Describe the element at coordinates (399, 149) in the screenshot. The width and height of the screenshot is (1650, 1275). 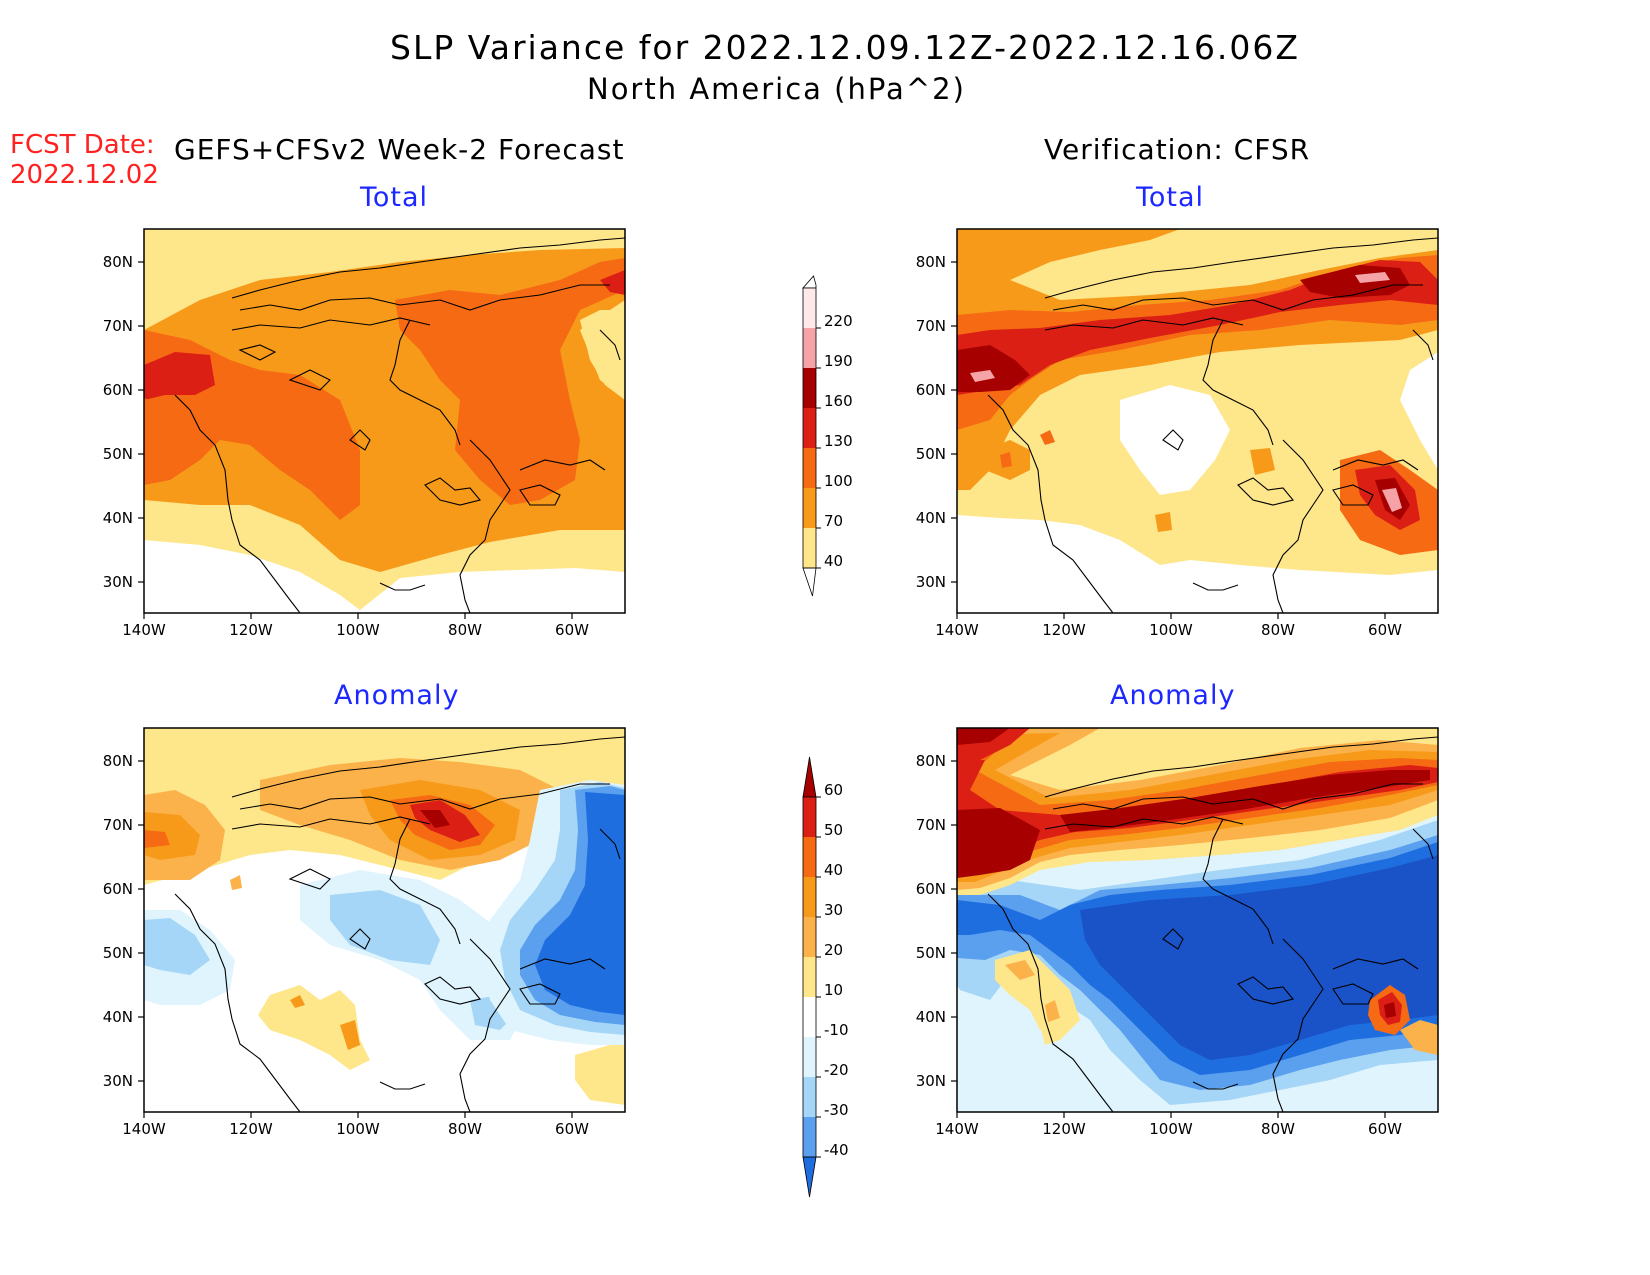
I see `forecast-column-header: GEFS+CFSv2 Week-2 Forecast` at that location.